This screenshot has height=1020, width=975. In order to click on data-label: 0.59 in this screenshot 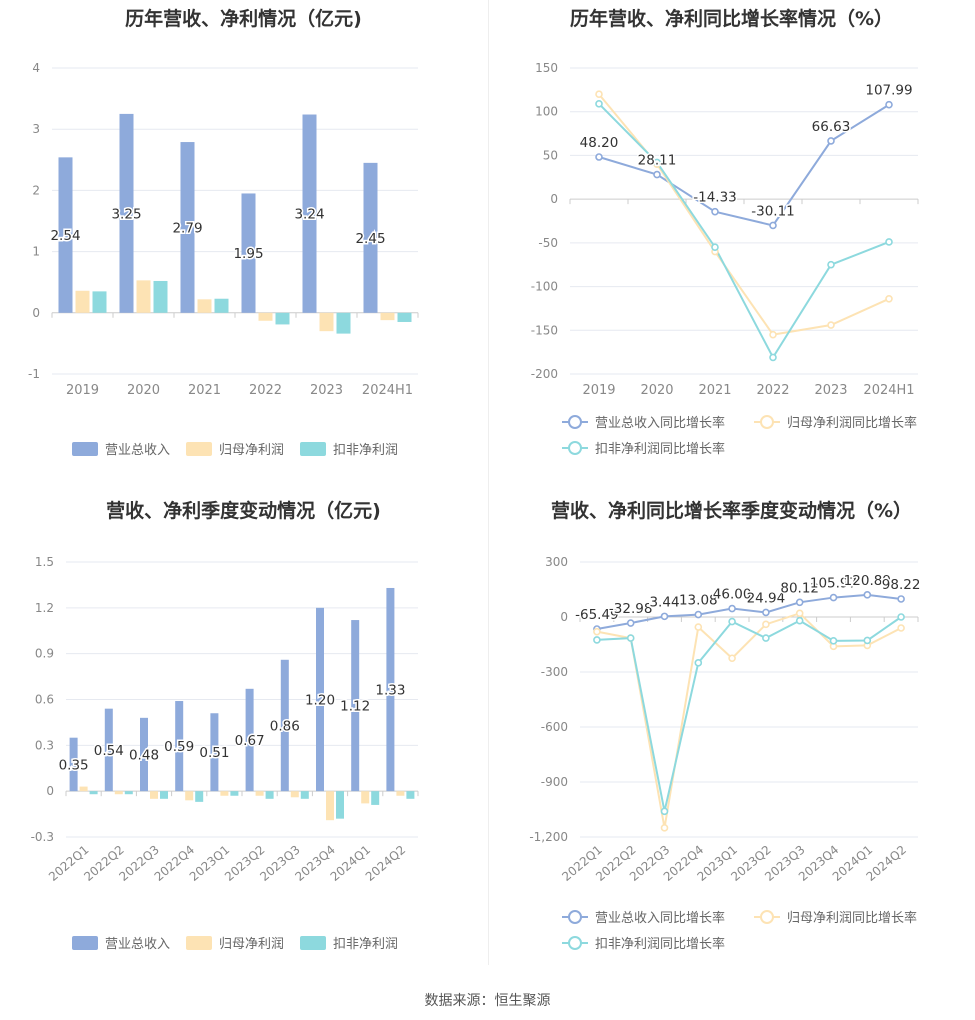, I will do `click(179, 747)`.